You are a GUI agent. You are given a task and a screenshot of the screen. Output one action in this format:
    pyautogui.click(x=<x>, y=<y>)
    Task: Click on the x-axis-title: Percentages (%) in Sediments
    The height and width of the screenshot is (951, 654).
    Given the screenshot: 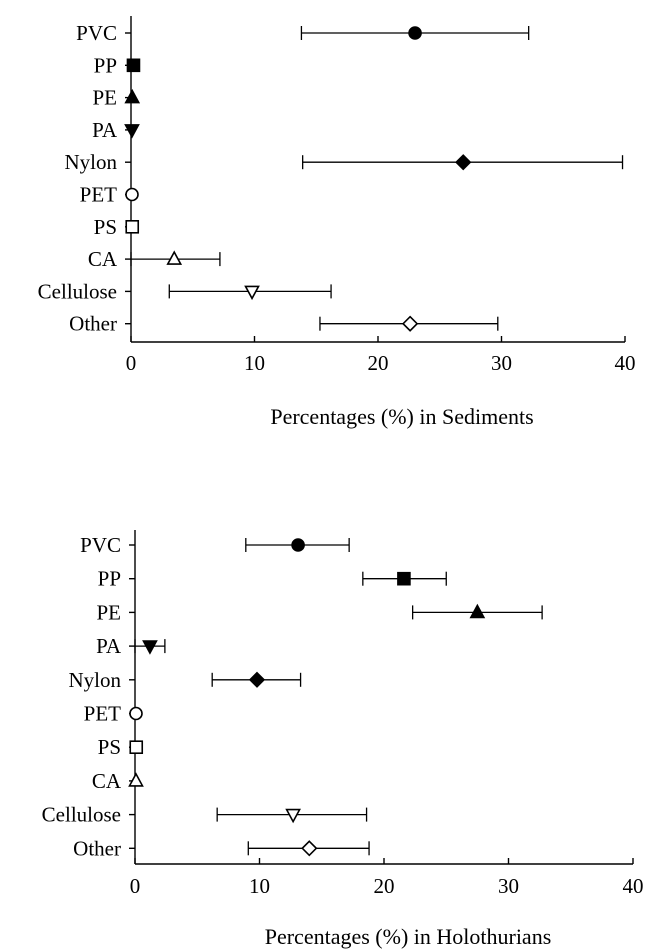 What is the action you would take?
    pyautogui.click(x=401, y=416)
    